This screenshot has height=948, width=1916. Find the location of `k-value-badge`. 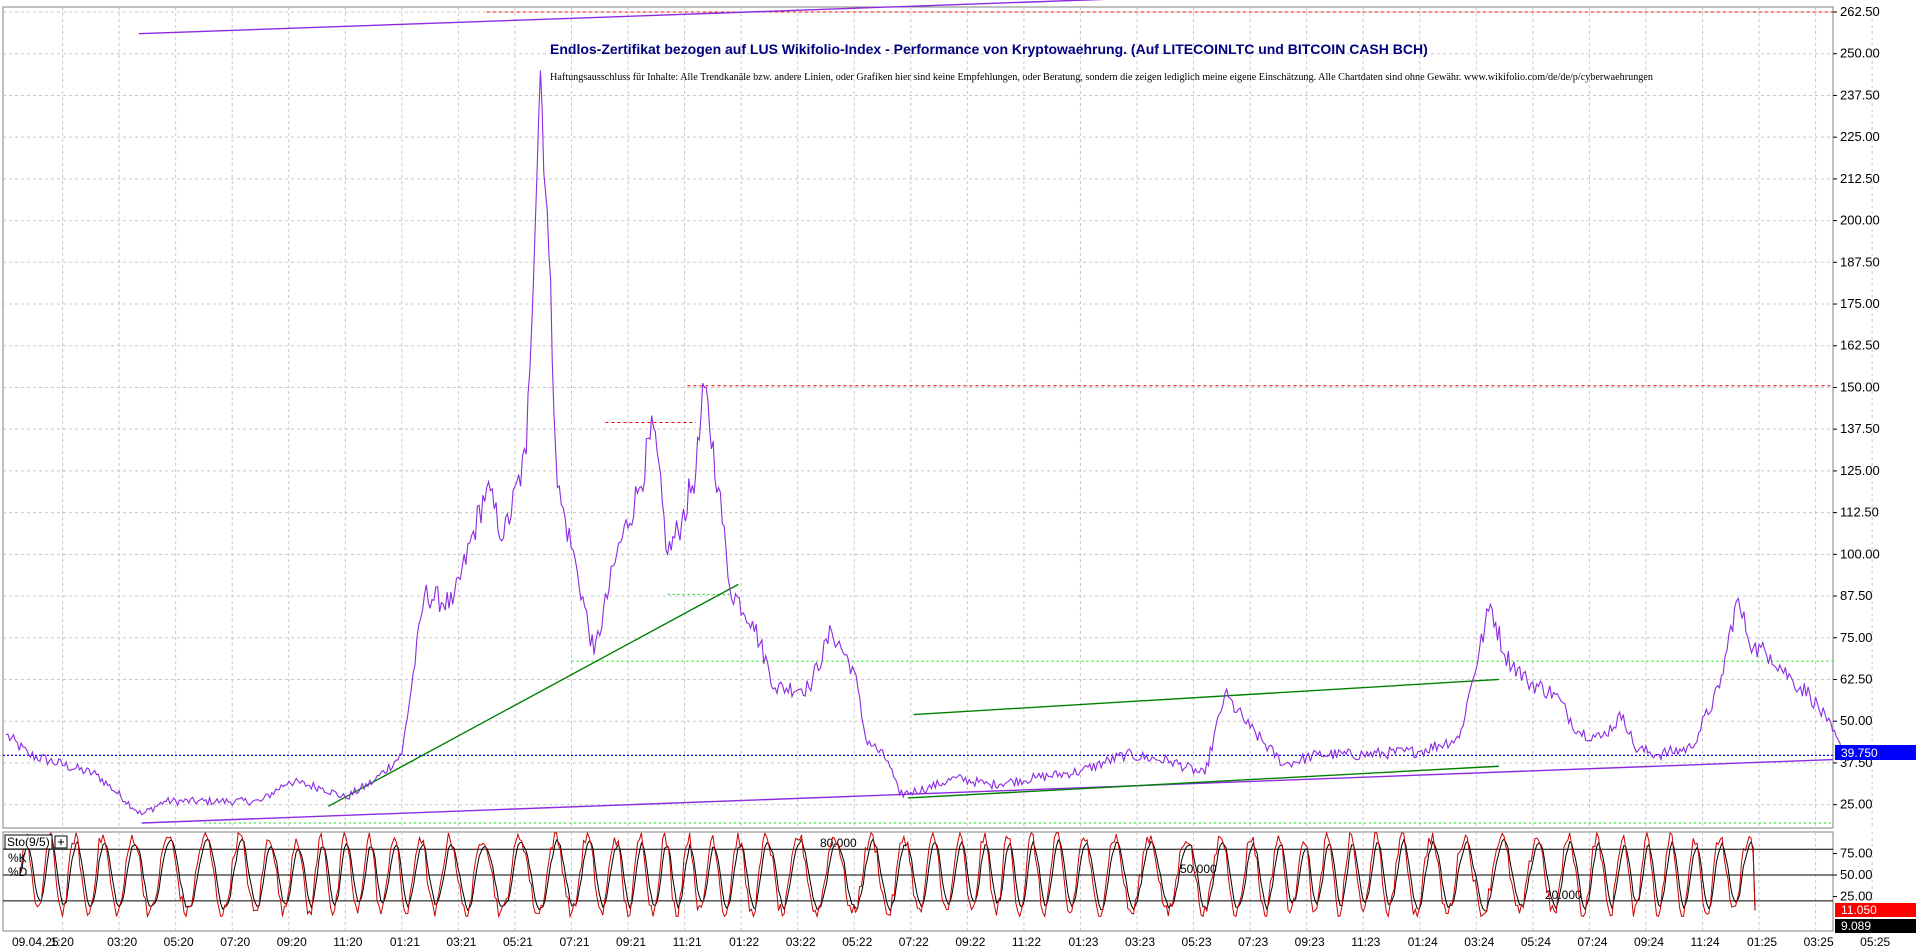

k-value-badge is located at coordinates (1875, 910).